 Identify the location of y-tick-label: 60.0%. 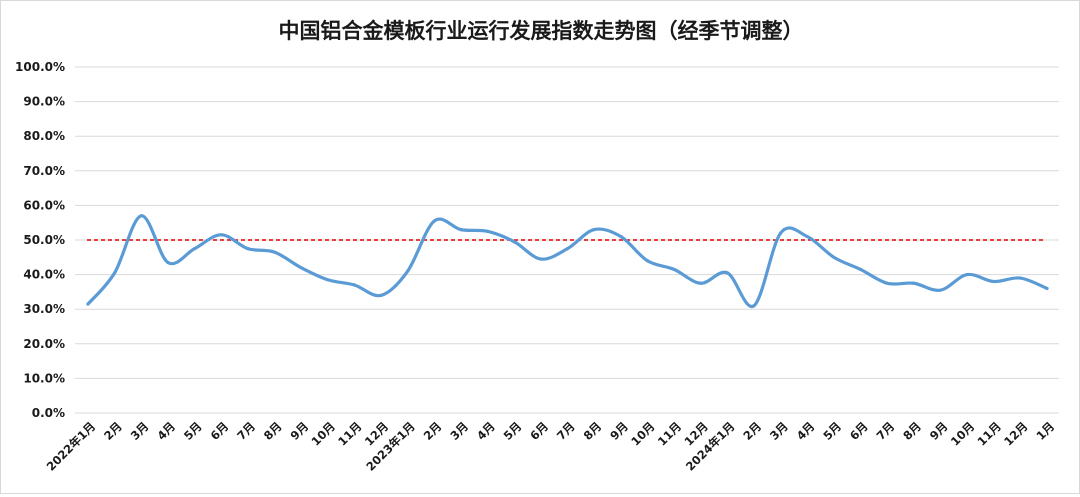
(44, 205).